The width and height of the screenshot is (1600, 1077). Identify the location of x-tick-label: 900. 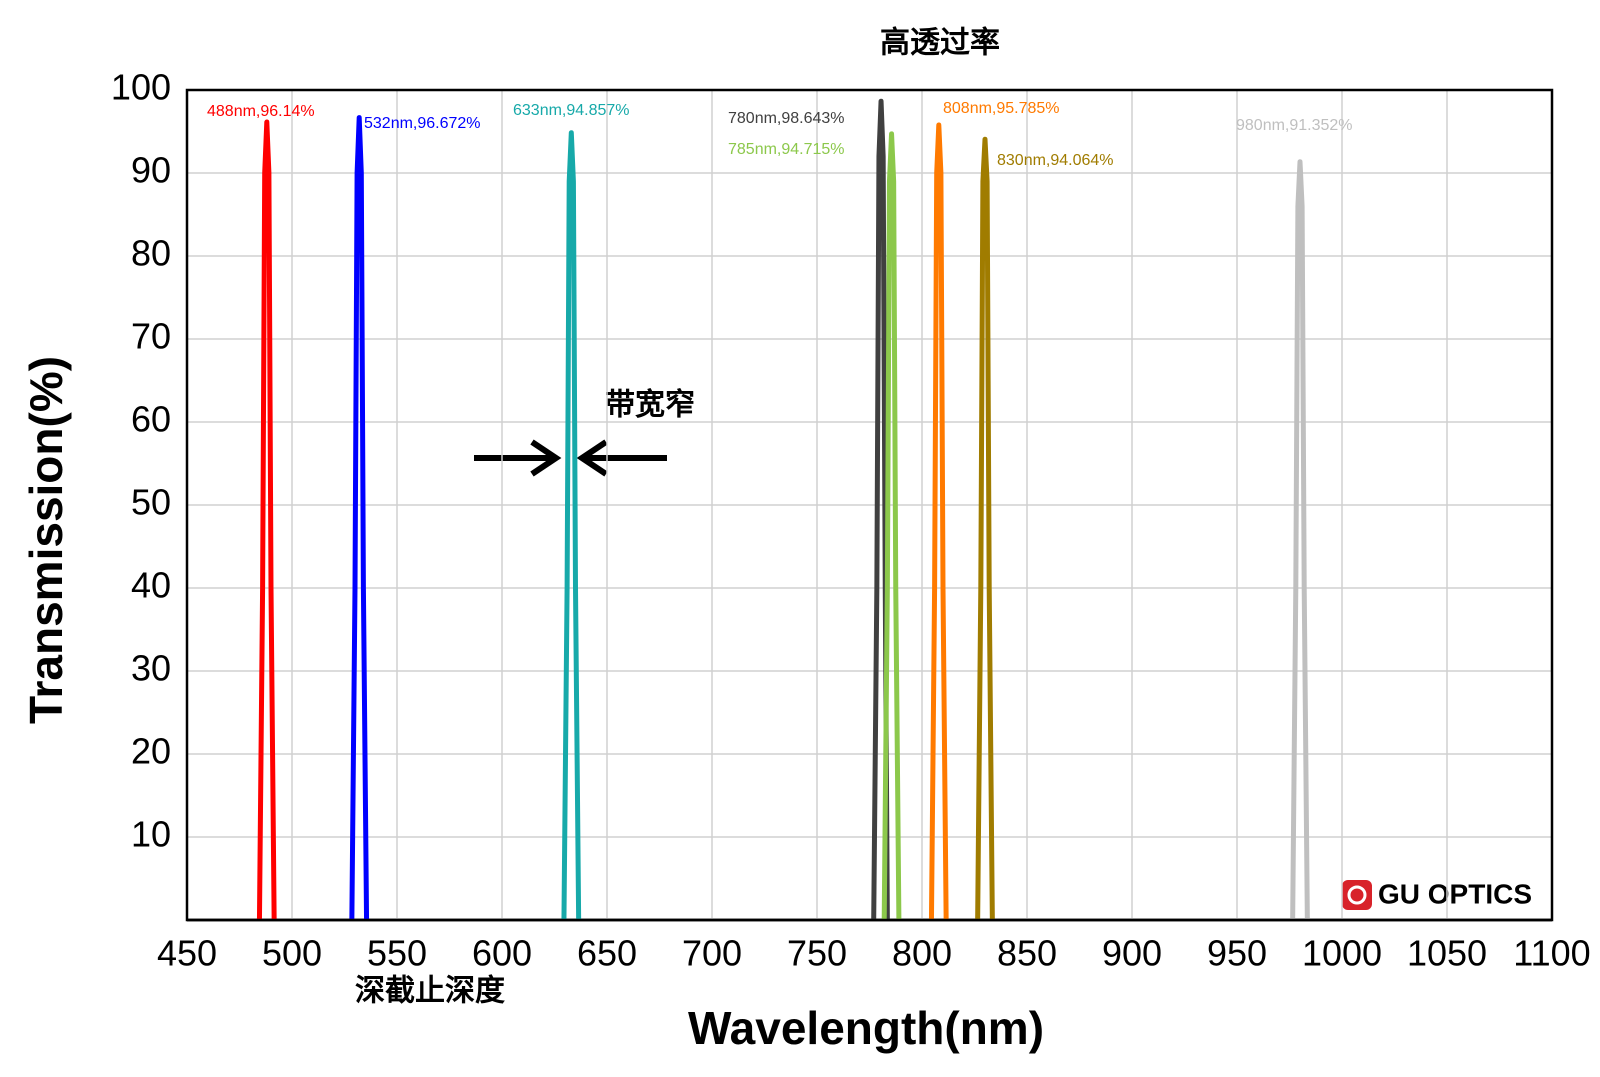
(1132, 953).